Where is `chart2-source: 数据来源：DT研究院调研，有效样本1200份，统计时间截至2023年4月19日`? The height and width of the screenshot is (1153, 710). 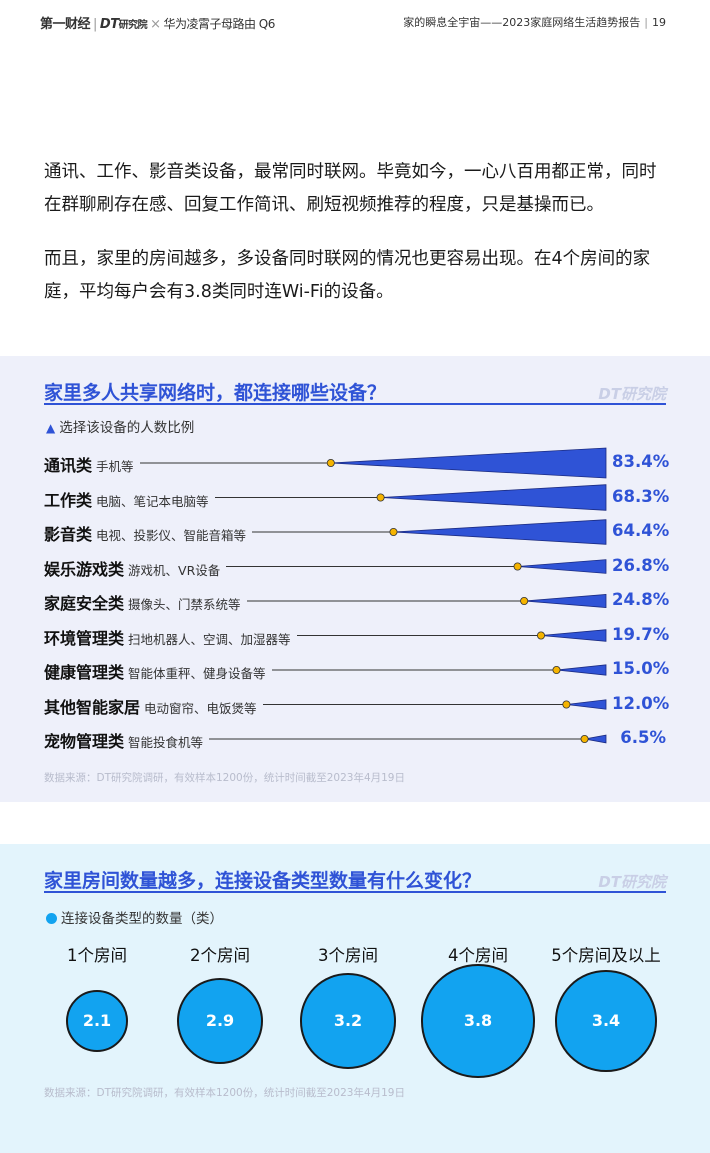
chart2-source: 数据来源：DT研究院调研，有效样本1200份，统计时间截至2023年4月19日 is located at coordinates (224, 1093).